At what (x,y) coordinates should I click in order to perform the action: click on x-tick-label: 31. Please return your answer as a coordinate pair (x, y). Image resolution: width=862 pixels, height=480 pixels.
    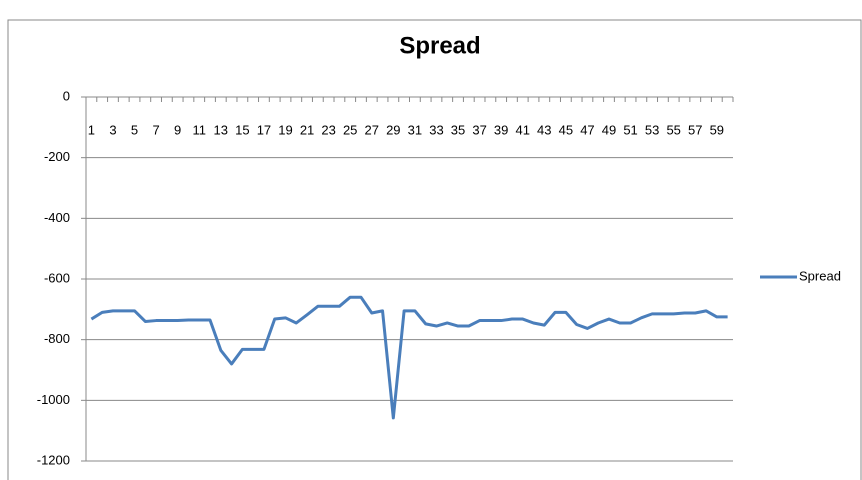
    Looking at the image, I should click on (415, 129).